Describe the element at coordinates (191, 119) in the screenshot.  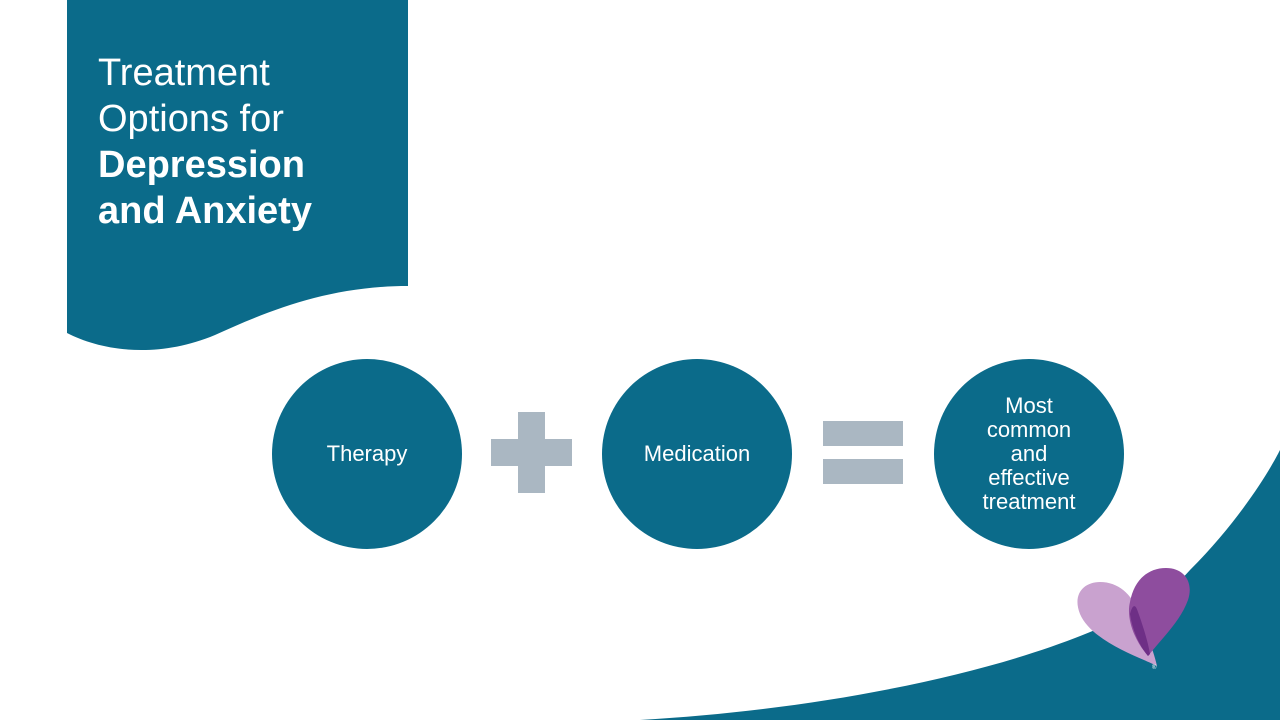
I see `title-line-2: Options for` at that location.